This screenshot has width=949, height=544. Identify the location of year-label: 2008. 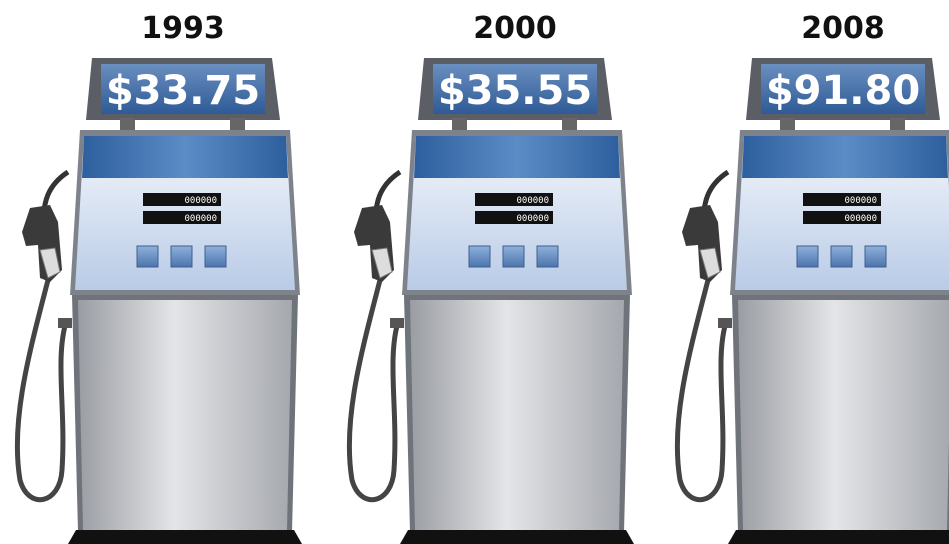
(843, 28).